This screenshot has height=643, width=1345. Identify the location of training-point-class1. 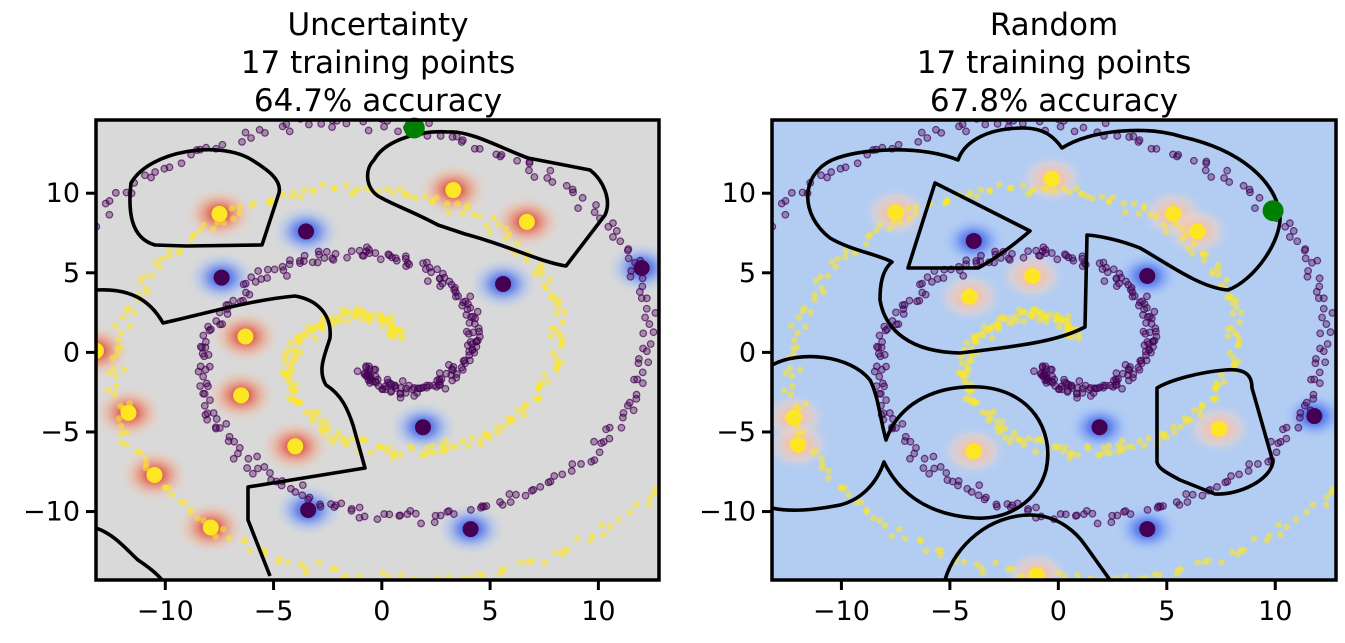
(245, 336).